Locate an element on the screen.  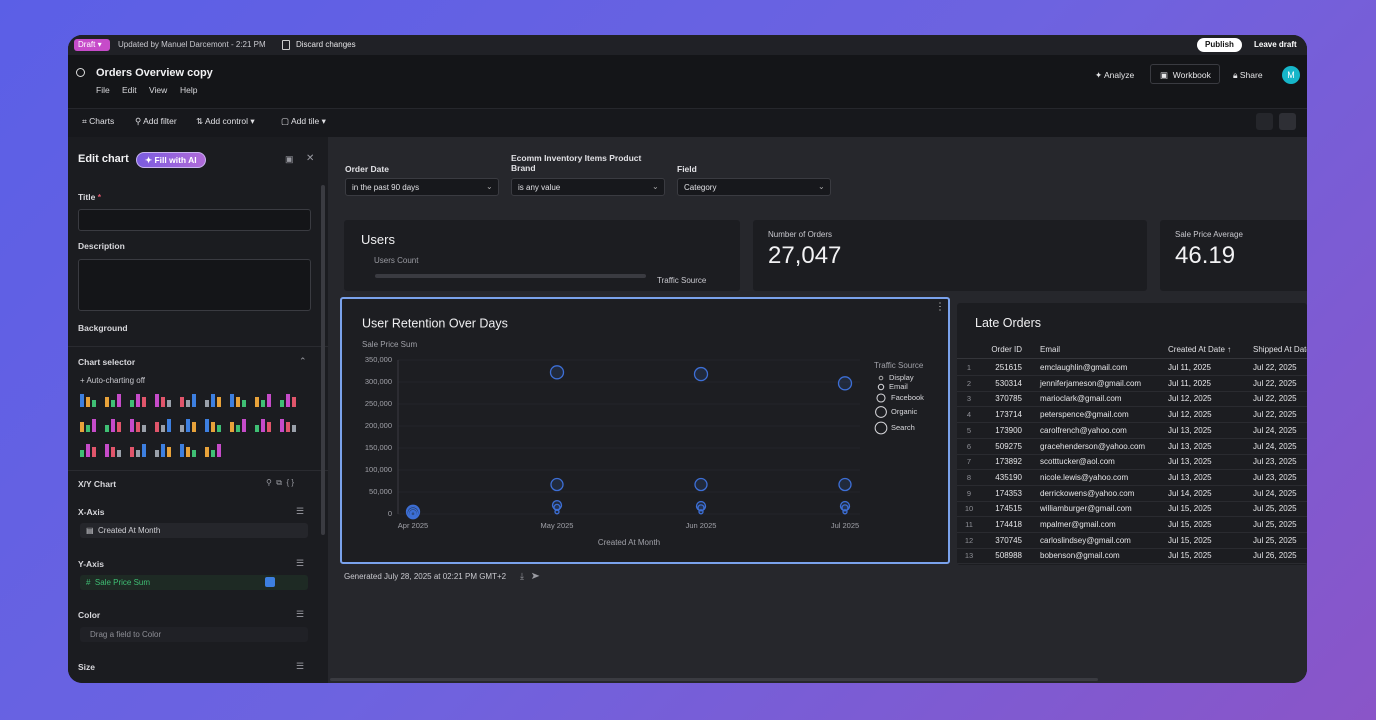
workbook-title: Orders Overview copy is located at coordinates (154, 73).